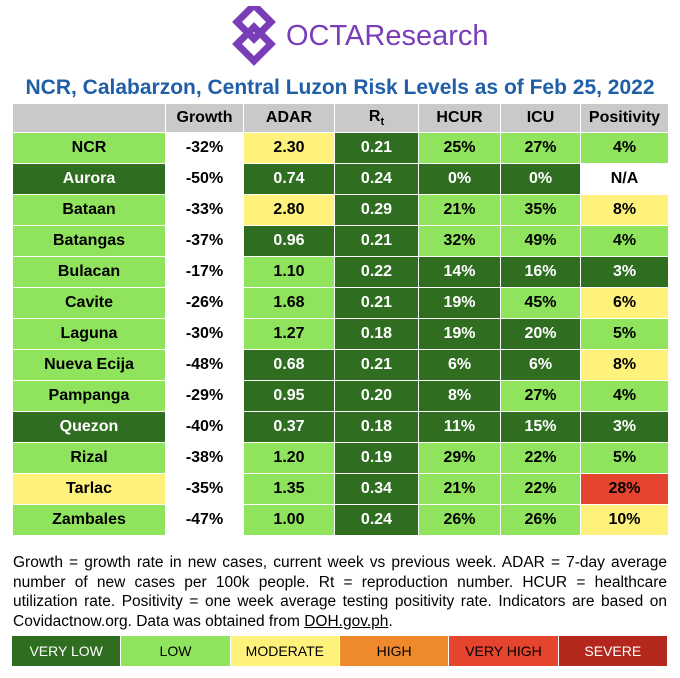  I want to click on table-row: Quezon -40% 0.37 0.18 11% 15% 3%, so click(340, 427).